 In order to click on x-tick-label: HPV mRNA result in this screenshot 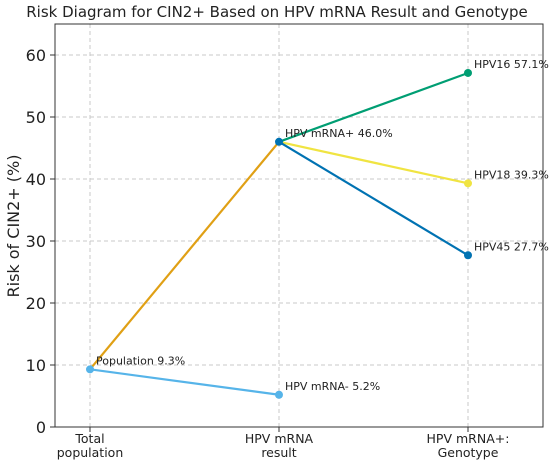, I will do `click(279, 445)`.